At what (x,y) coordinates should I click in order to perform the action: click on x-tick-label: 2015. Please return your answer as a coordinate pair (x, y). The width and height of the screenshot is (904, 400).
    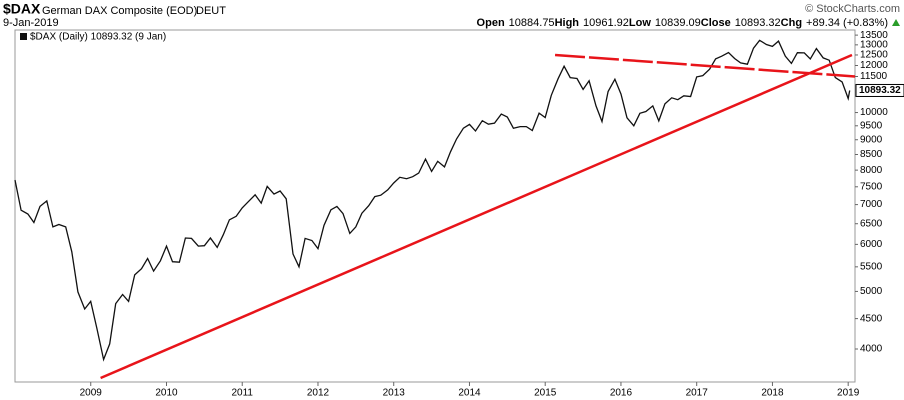
    Looking at the image, I should click on (545, 393).